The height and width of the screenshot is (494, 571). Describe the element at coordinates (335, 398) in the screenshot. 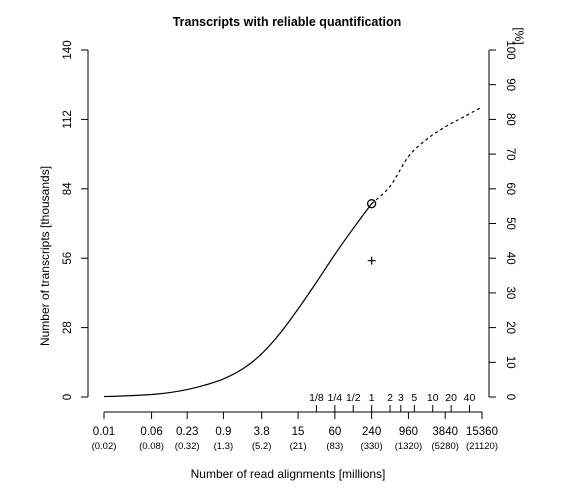

I see `fraction-tick-label: 1/4` at that location.